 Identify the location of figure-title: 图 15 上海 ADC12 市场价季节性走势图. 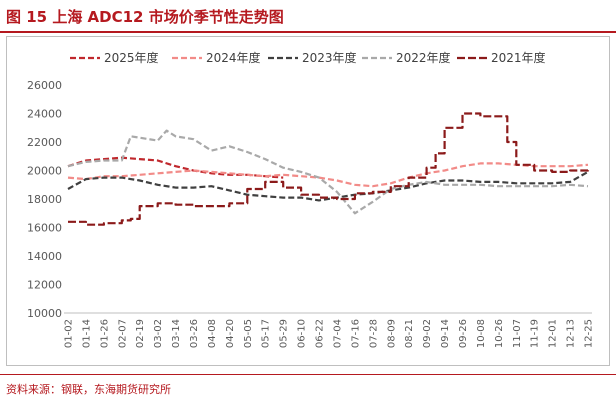
(145, 17).